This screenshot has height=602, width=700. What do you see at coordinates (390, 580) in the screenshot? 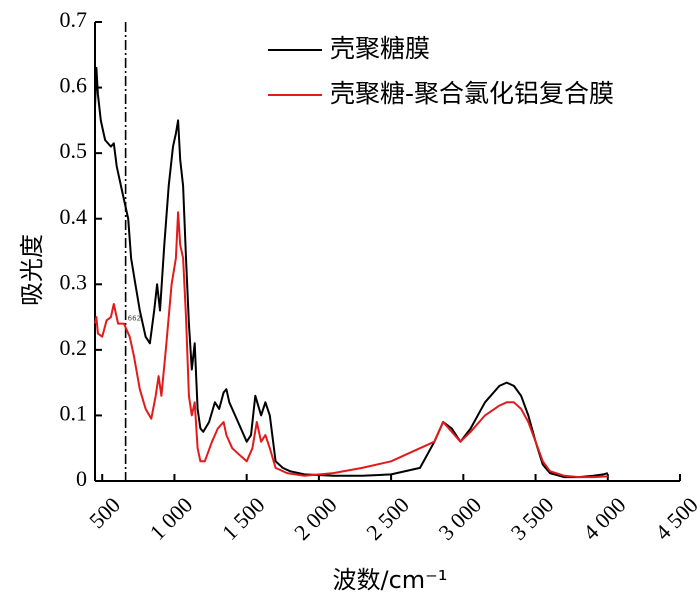
I see `x-axis-title: 波数/cm⁻¹` at bounding box center [390, 580].